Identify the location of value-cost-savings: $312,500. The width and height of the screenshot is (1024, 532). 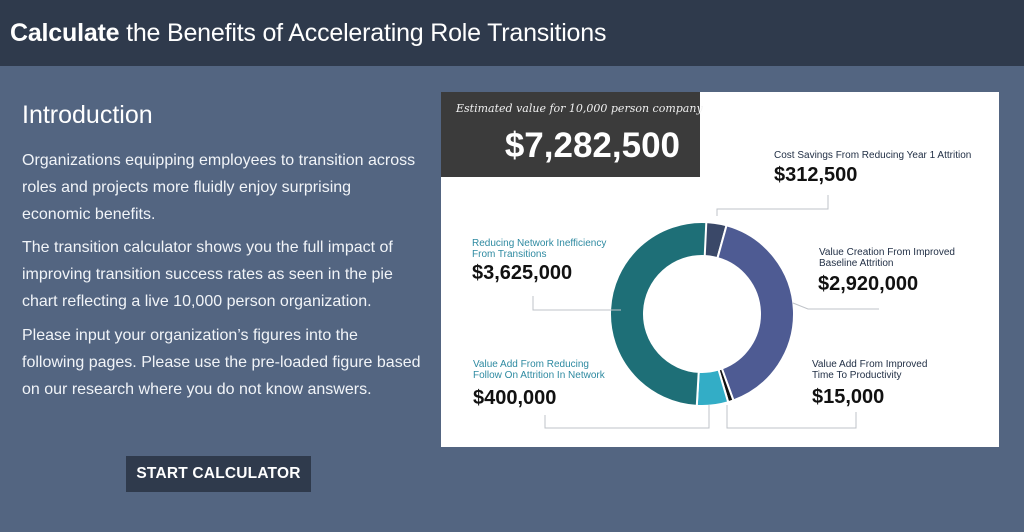
(816, 175).